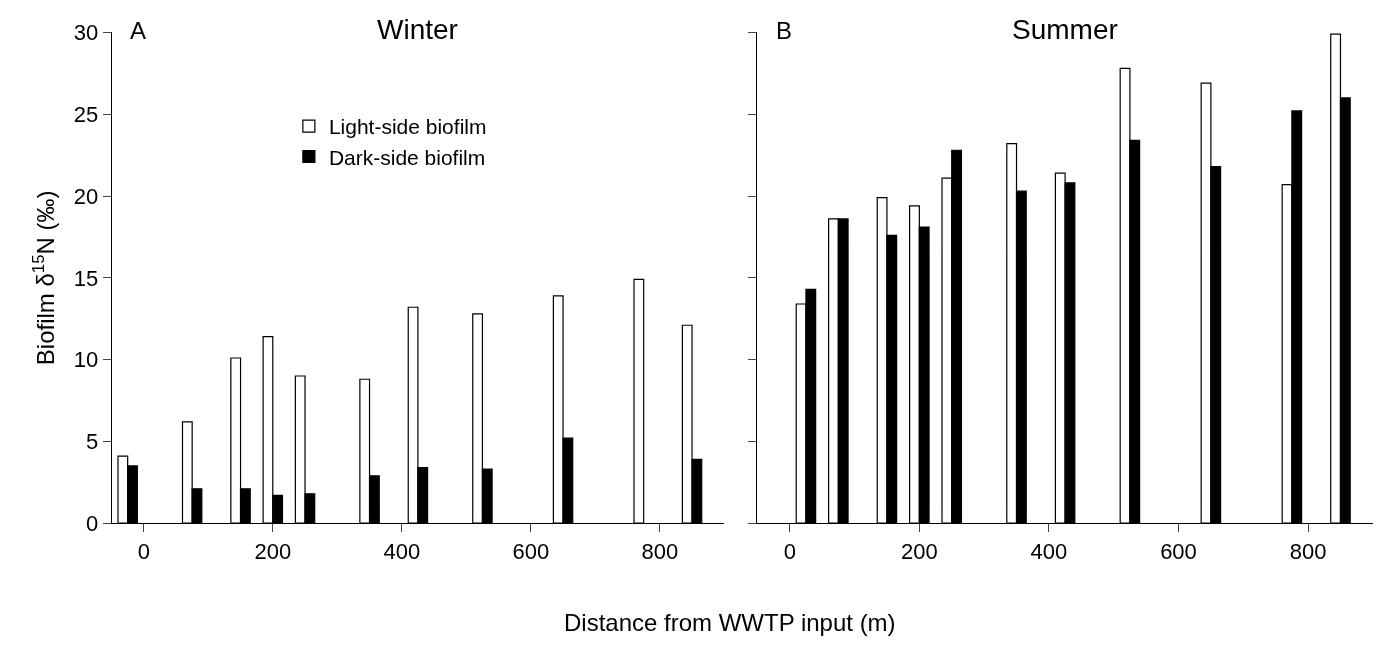  What do you see at coordinates (417, 29) in the screenshot?
I see `chart-title: Winter` at bounding box center [417, 29].